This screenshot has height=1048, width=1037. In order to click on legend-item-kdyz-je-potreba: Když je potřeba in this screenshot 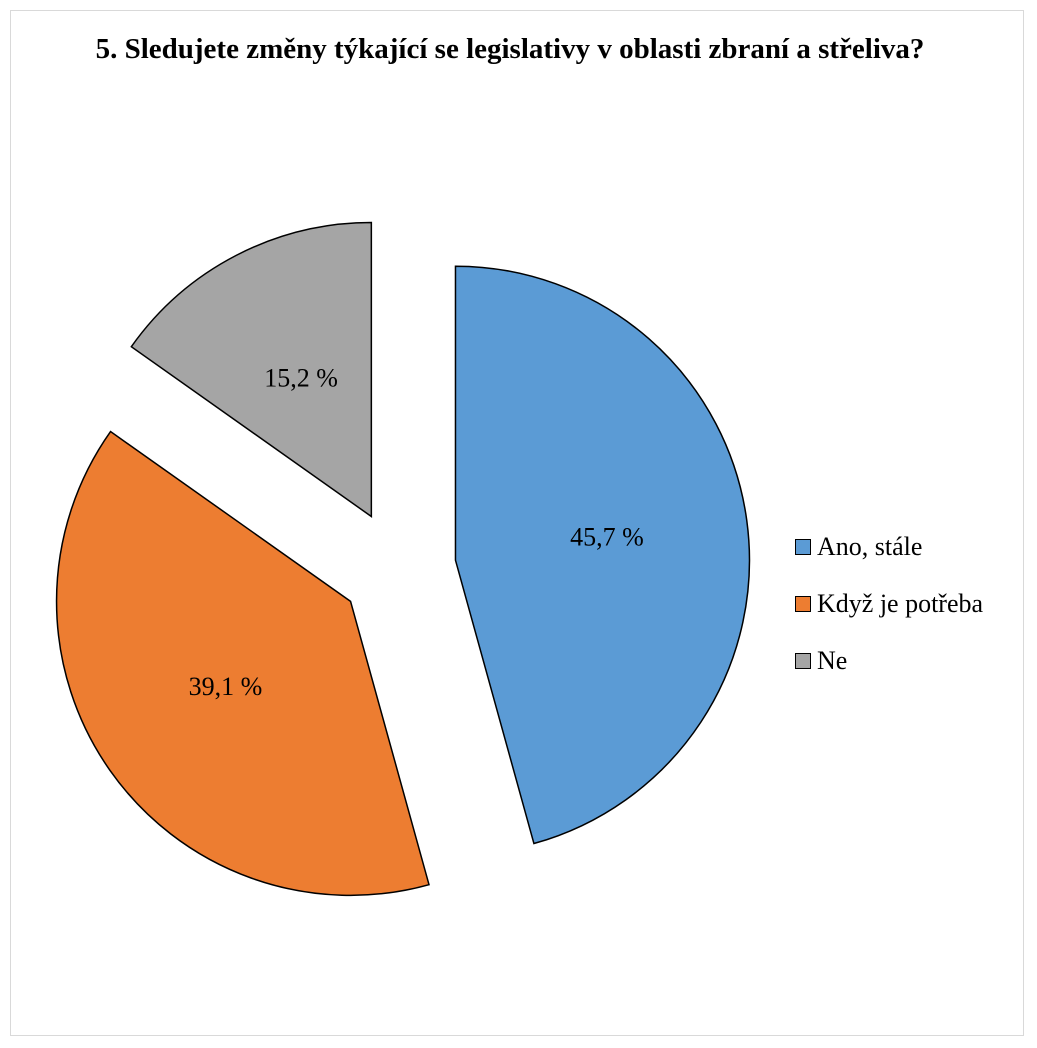, I will do `click(889, 603)`.